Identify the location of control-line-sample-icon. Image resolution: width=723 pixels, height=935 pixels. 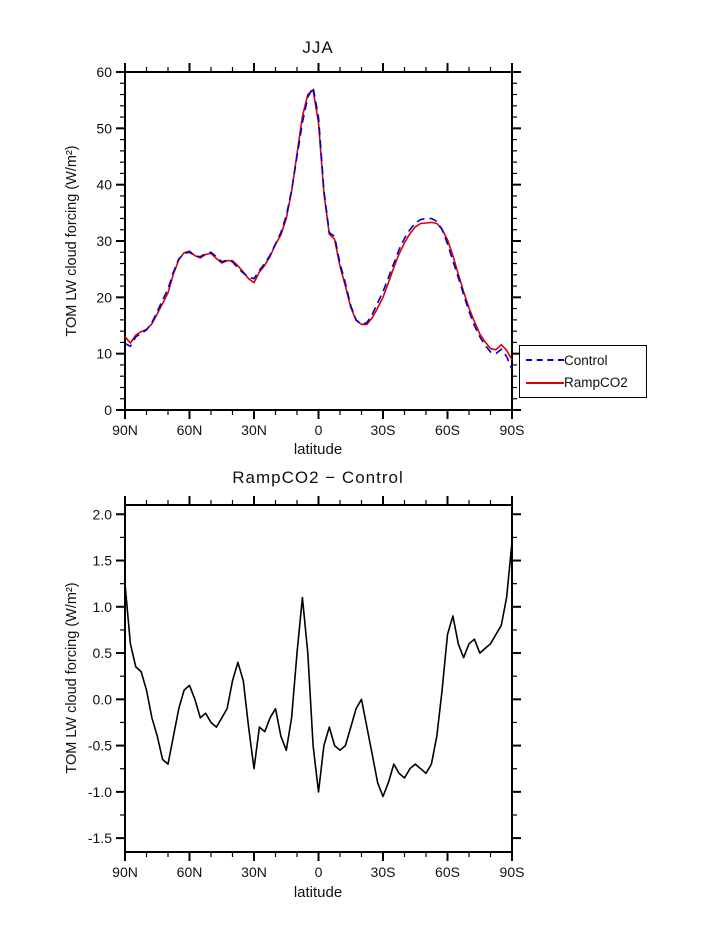
(545, 360).